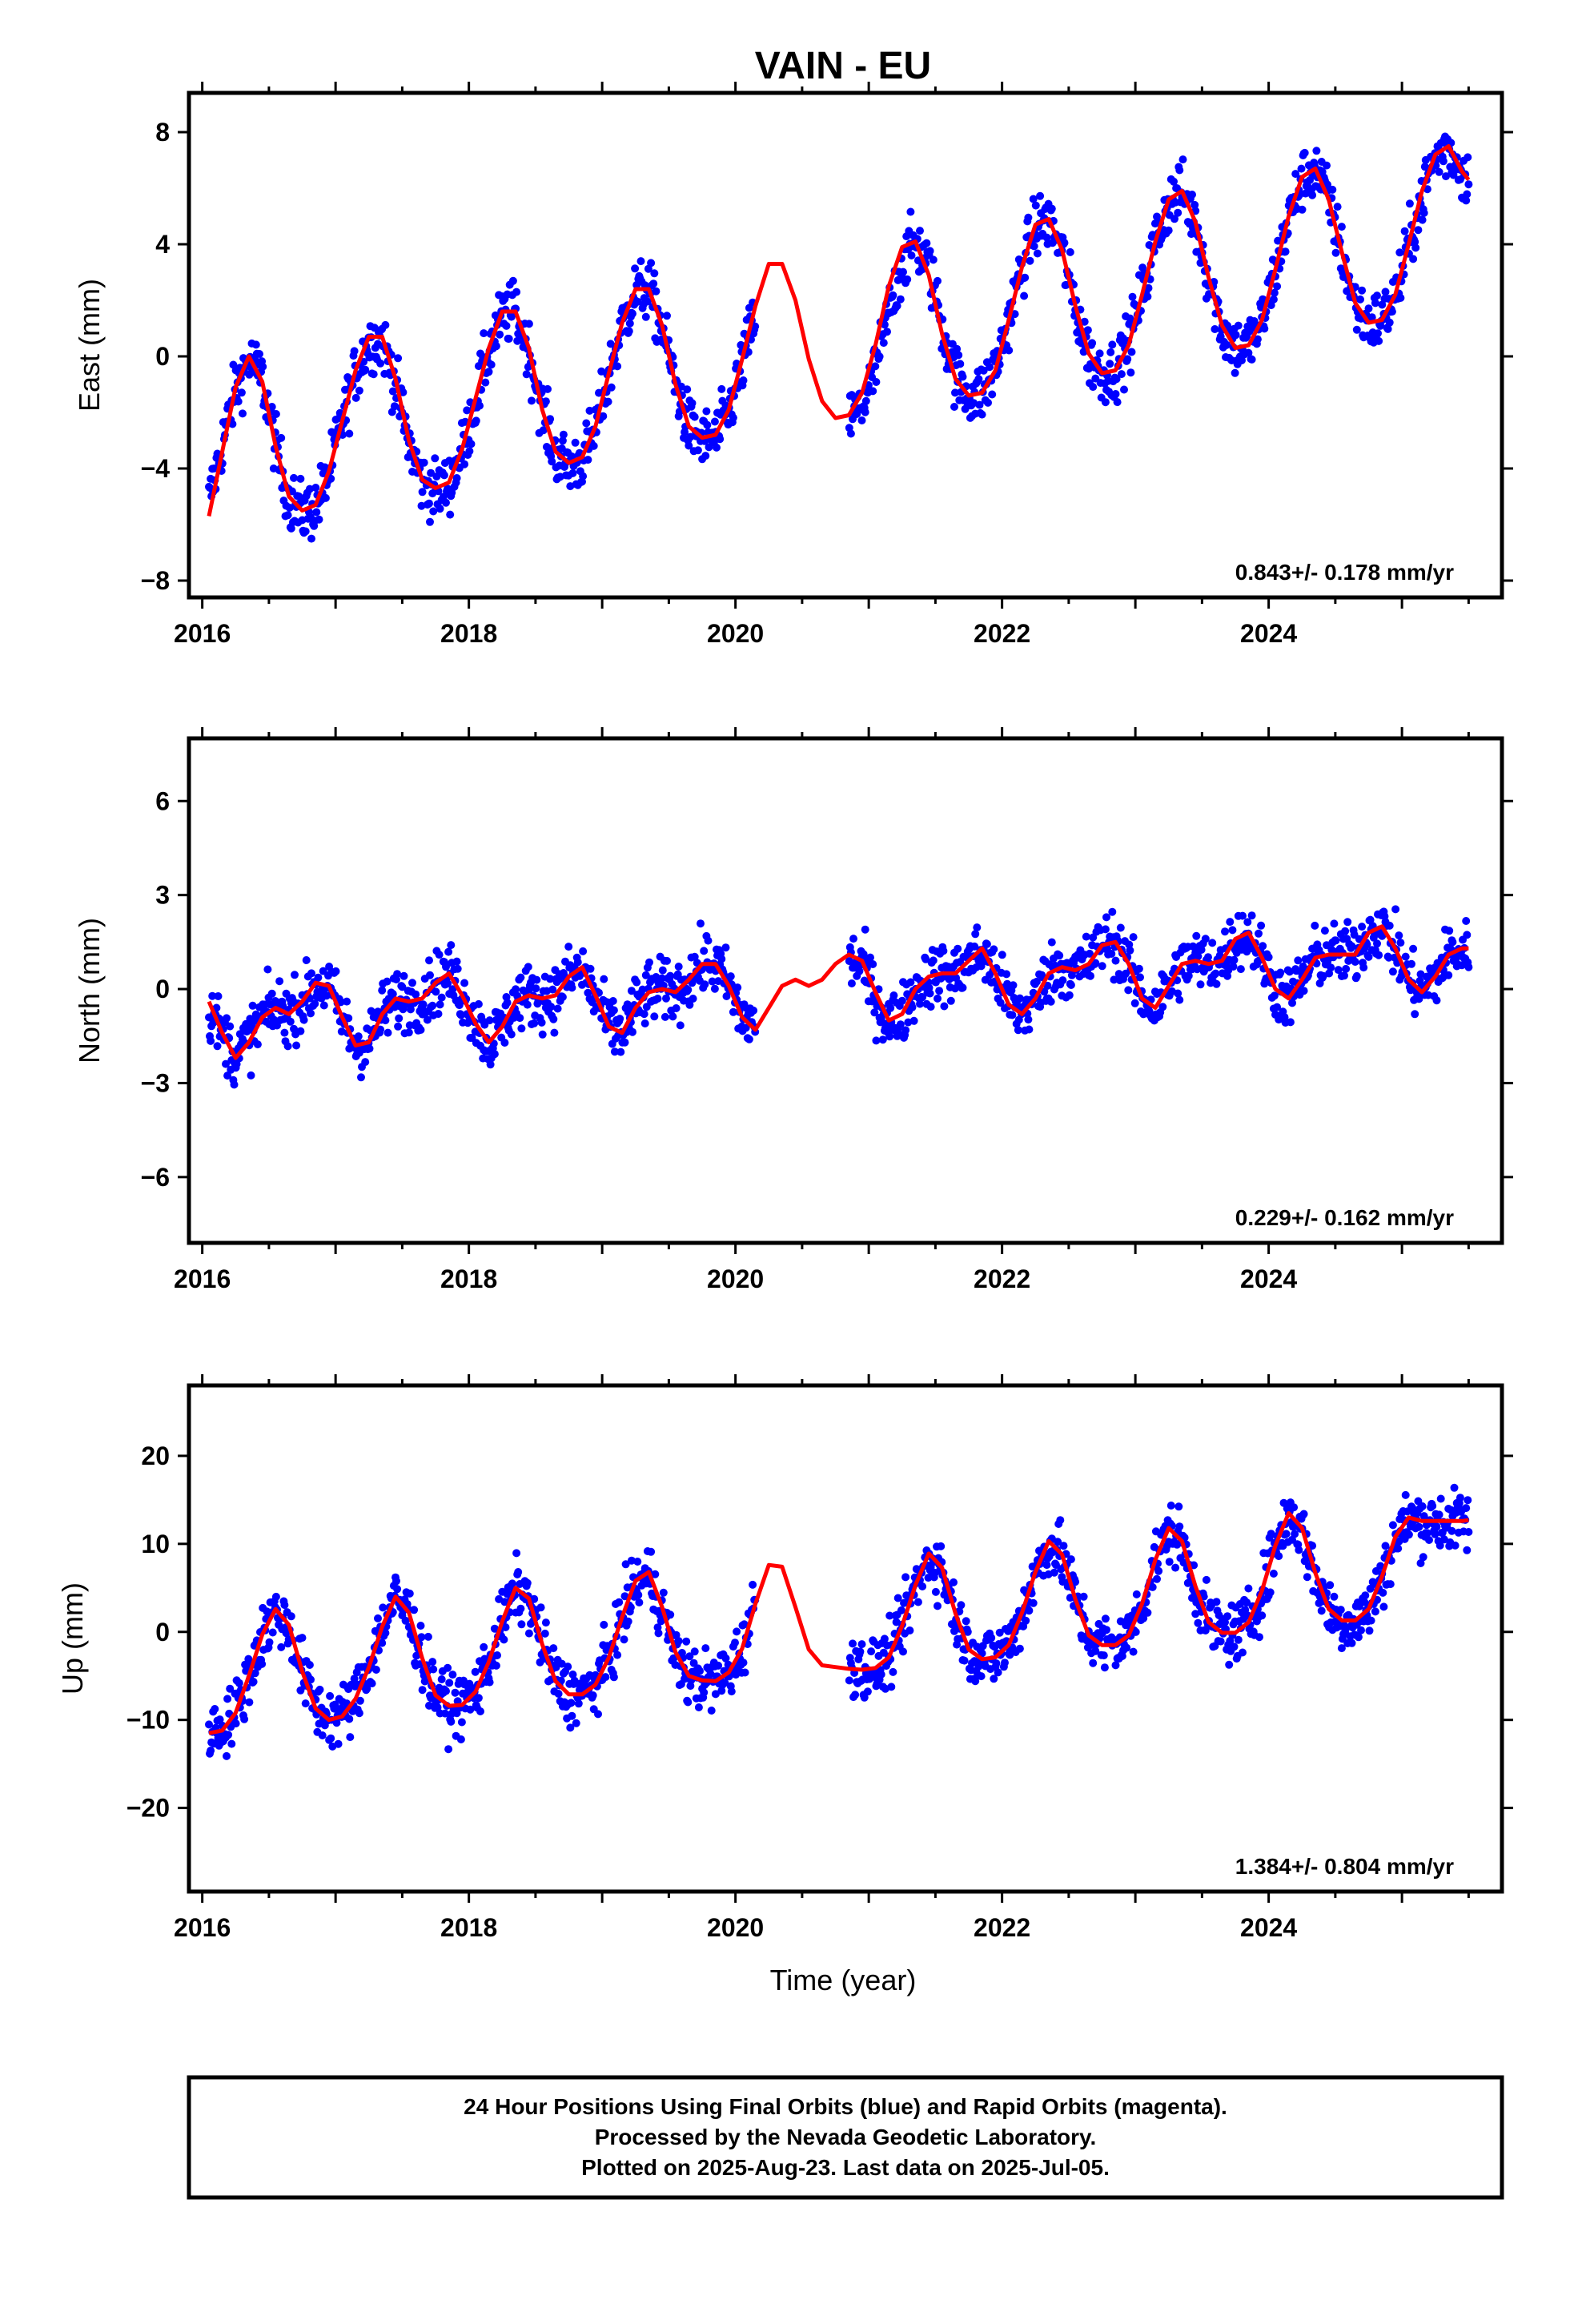 The height and width of the screenshot is (2324, 1582). Describe the element at coordinates (89, 345) in the screenshot. I see `y-axis-label: East (mm)` at that location.